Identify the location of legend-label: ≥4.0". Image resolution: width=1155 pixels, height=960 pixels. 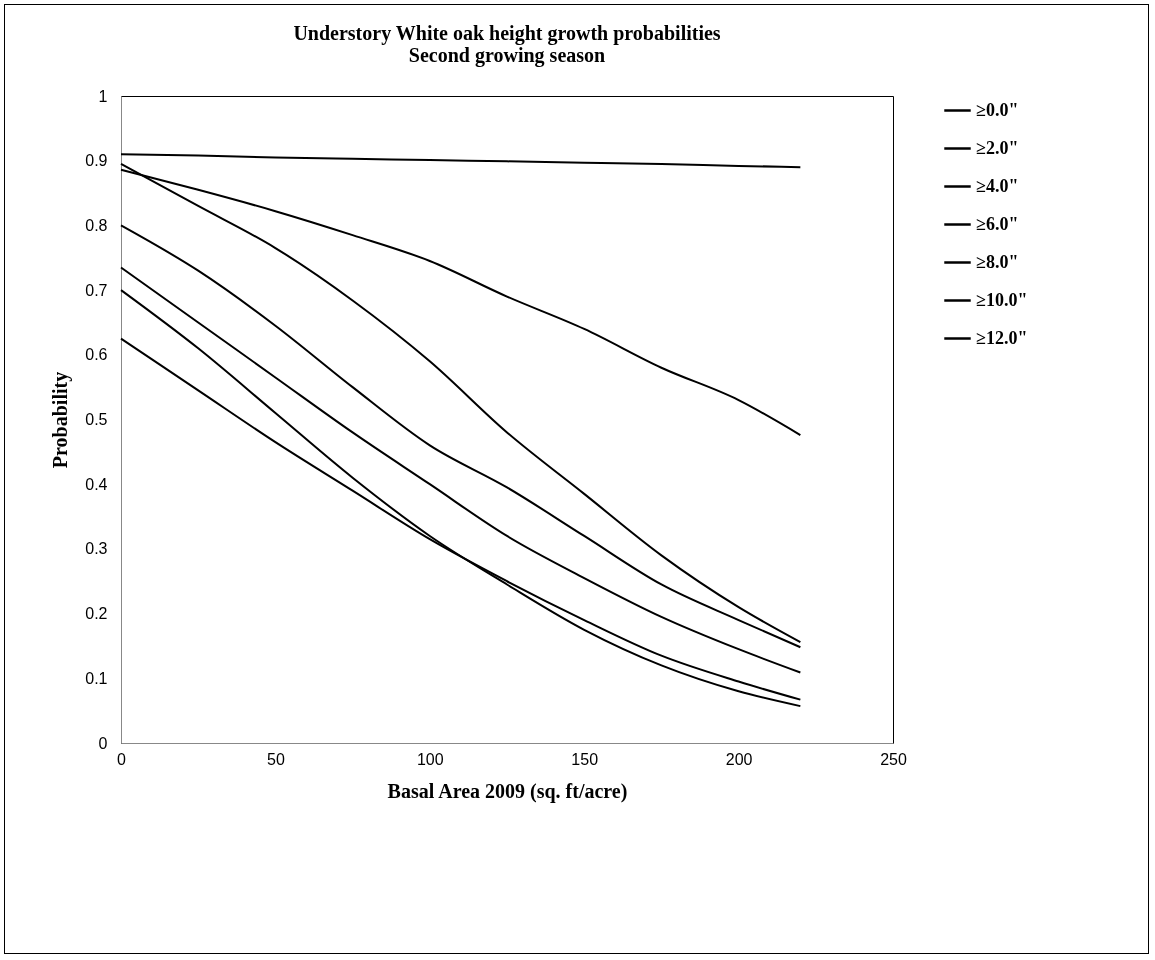
(997, 185).